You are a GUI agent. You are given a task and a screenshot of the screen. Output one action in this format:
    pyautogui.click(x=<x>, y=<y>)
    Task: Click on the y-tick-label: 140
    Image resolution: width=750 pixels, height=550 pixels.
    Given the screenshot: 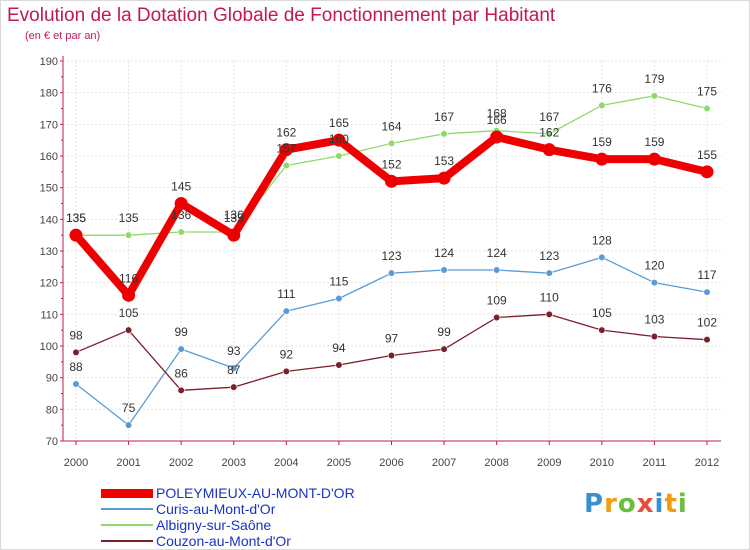 What is the action you would take?
    pyautogui.click(x=49, y=220)
    